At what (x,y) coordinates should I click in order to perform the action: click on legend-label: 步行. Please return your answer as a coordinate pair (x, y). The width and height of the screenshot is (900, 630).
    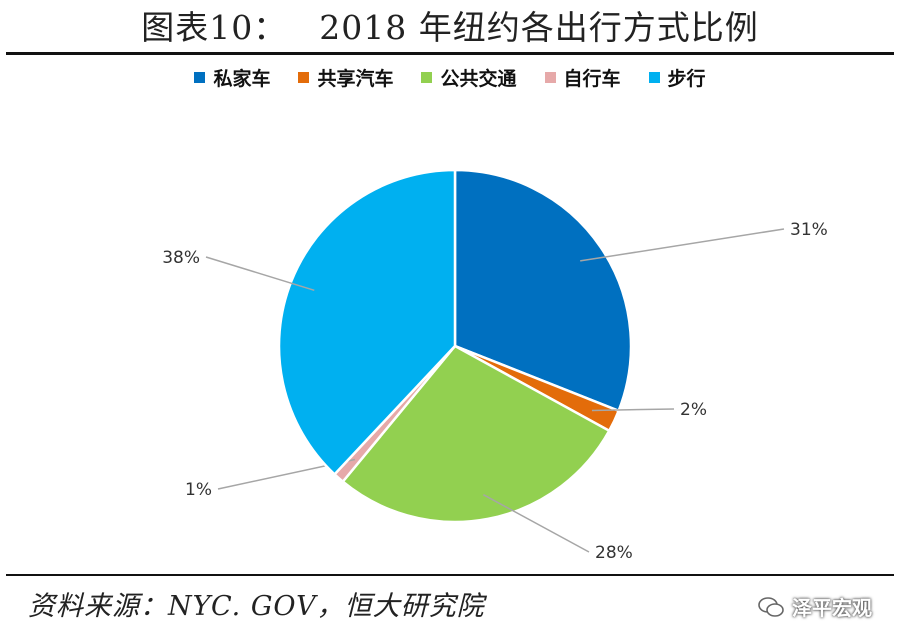
    Looking at the image, I should click on (686, 78).